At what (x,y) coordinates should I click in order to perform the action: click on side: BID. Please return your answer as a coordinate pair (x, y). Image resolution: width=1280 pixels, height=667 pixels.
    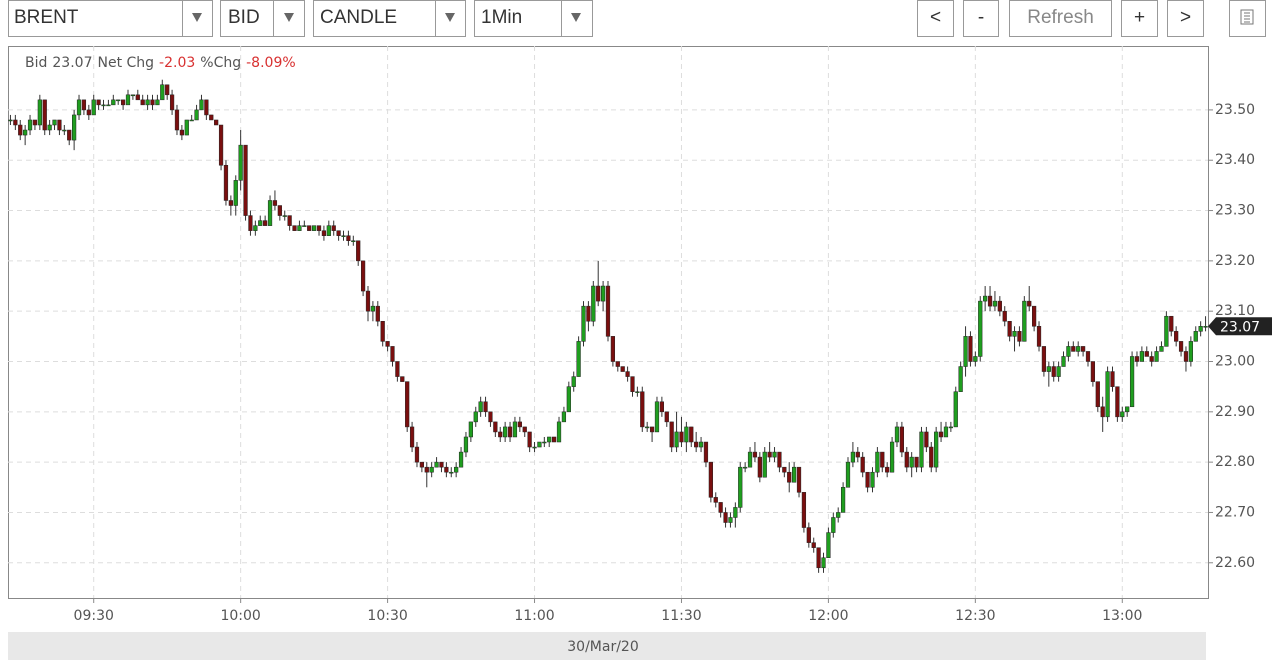
    Looking at the image, I should click on (244, 17).